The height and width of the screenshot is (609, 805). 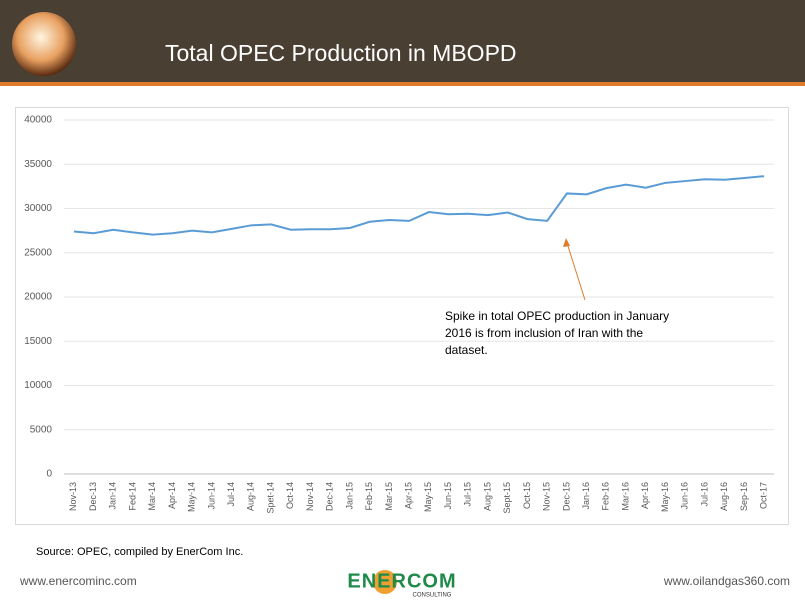 I want to click on source-note: Source: OPEC, compiled by EnerCom Inc., so click(x=139, y=552).